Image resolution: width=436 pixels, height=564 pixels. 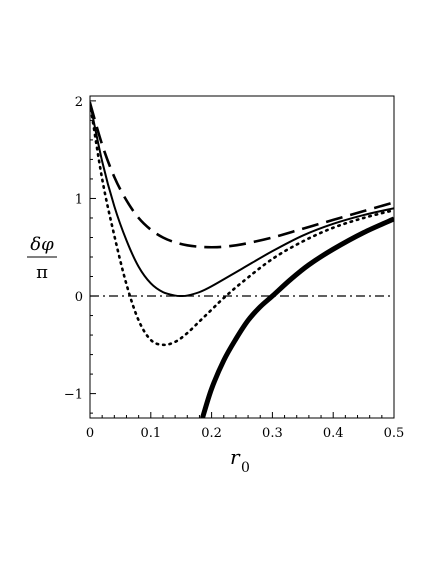 I want to click on x-tick-label: 0.4, so click(x=333, y=433).